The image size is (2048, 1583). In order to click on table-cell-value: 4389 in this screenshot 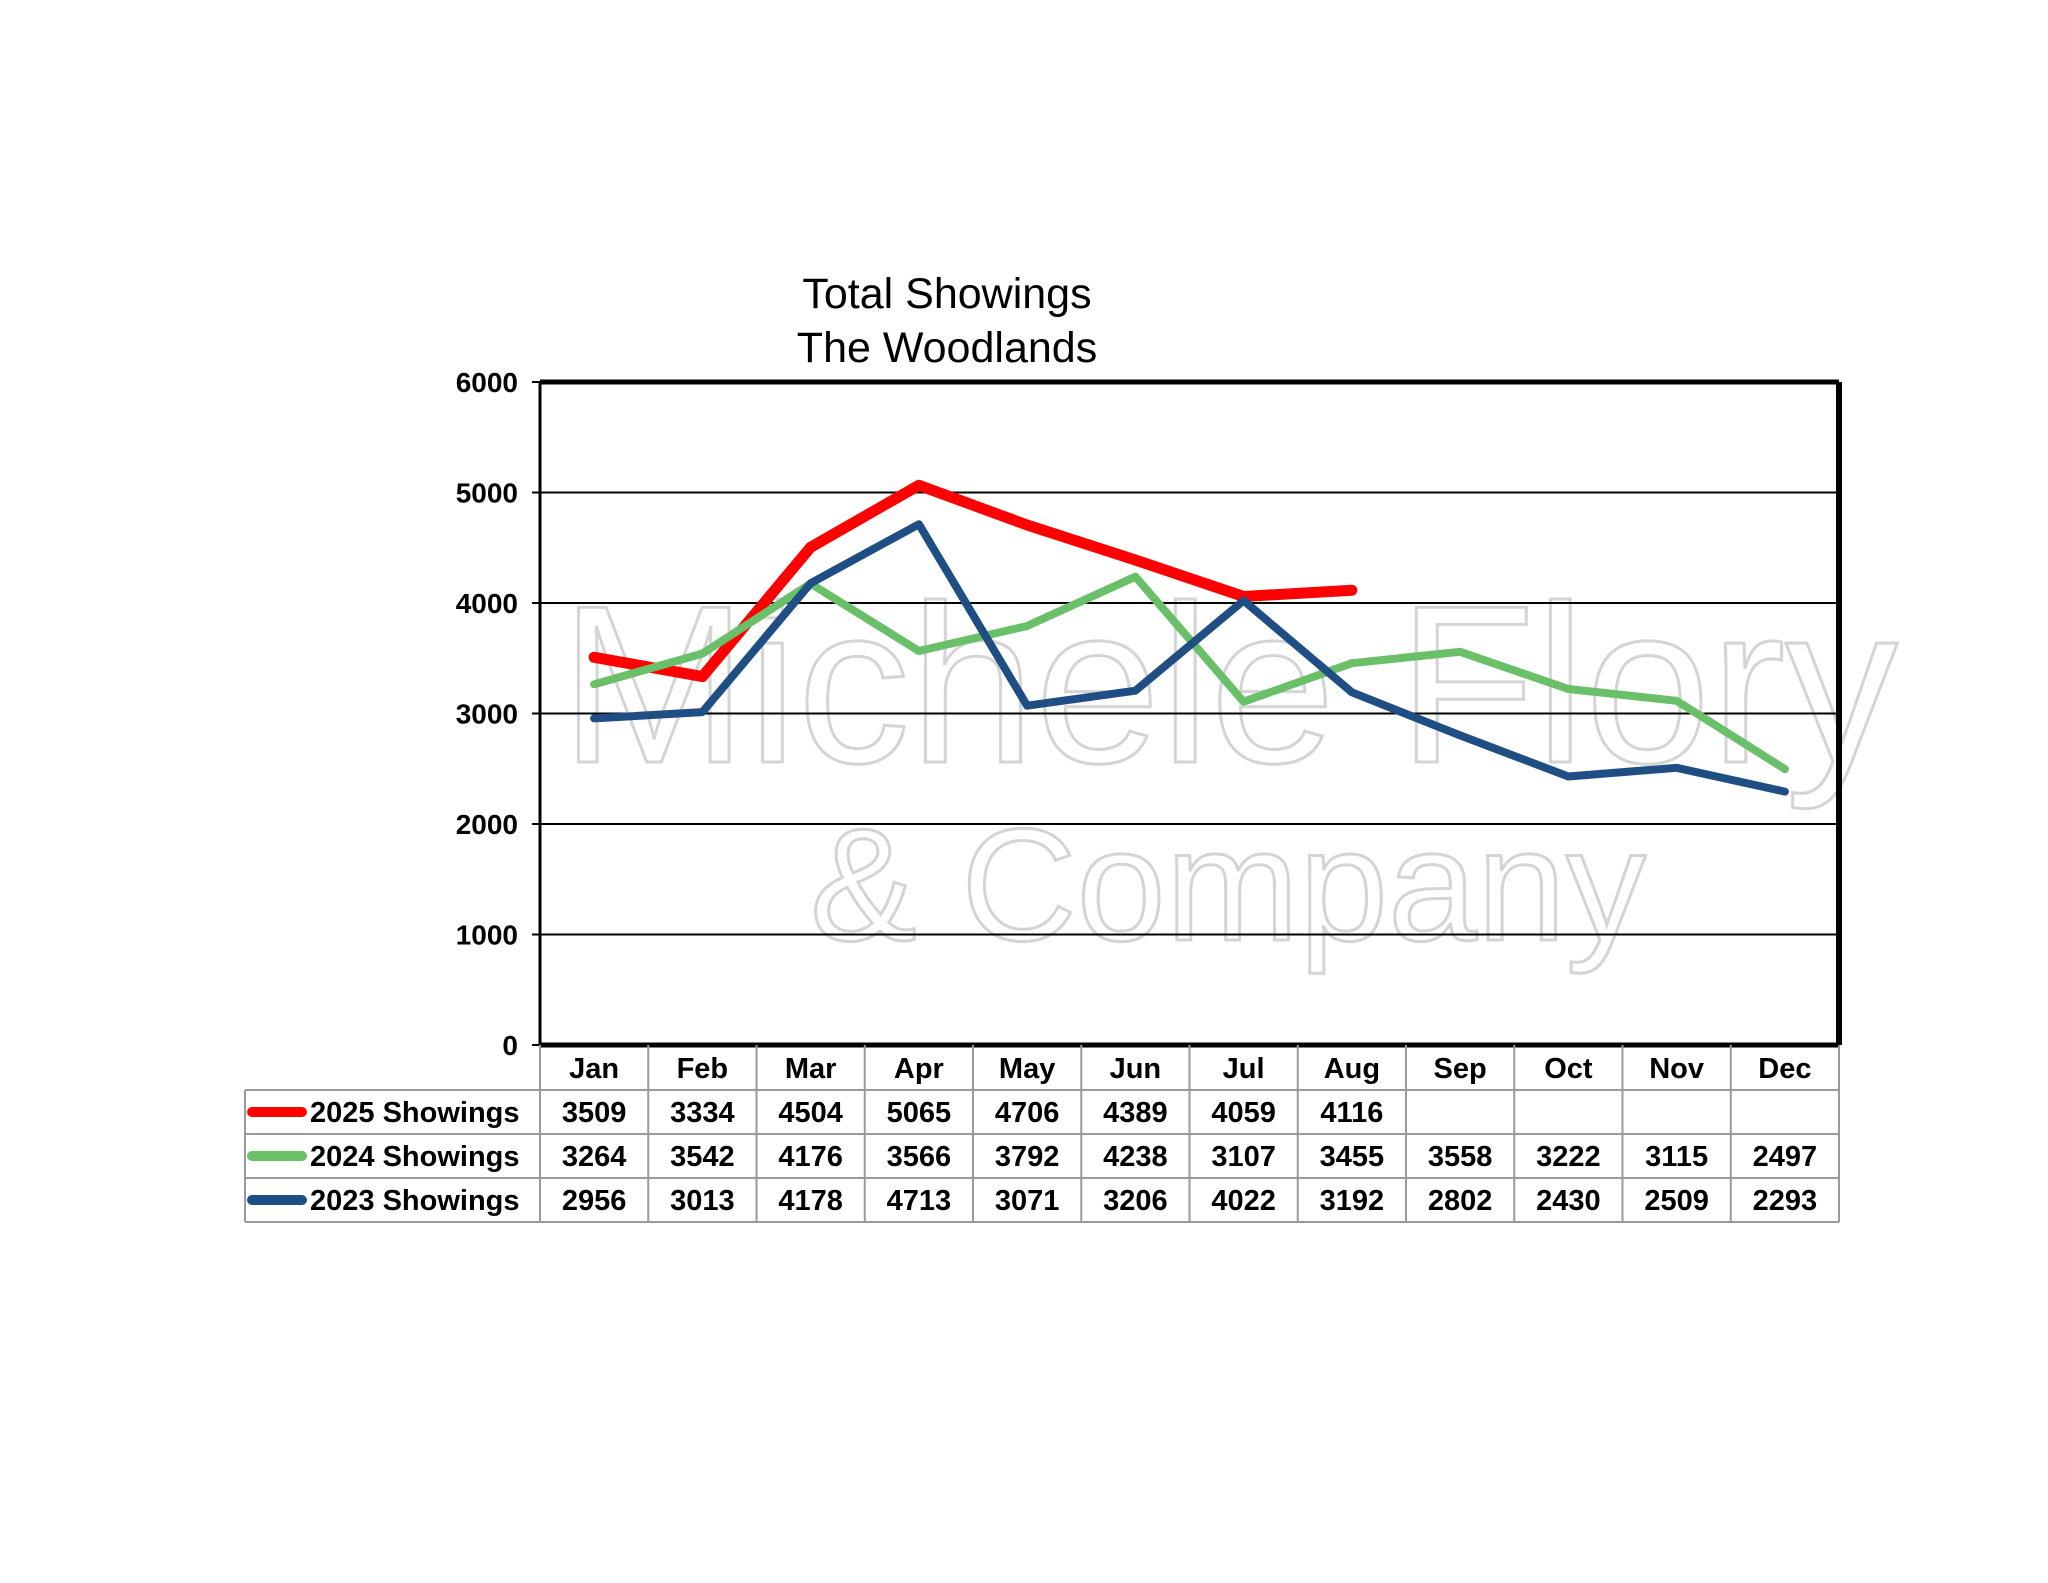, I will do `click(1135, 1113)`.